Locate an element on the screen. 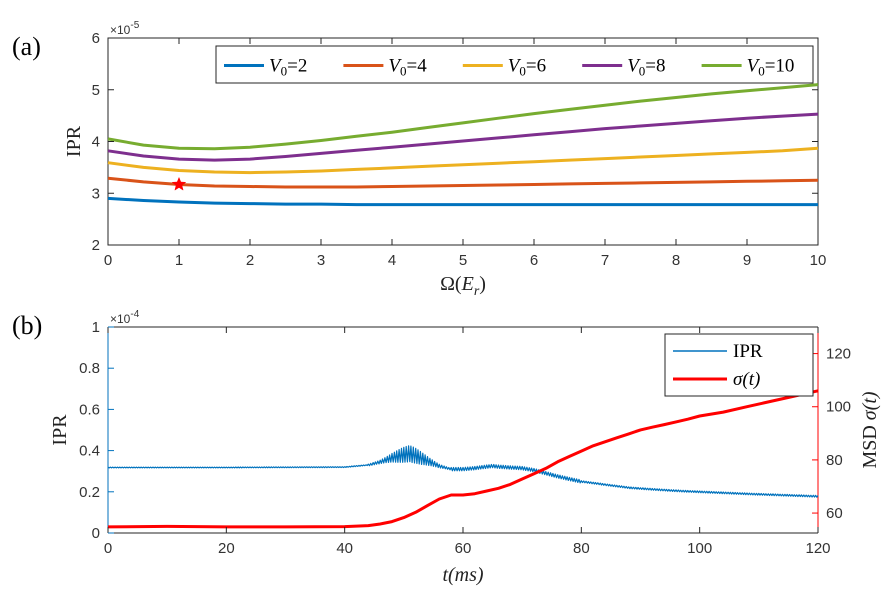 This screenshot has width=892, height=600. legend-label-rest: =2 is located at coordinates (297, 66).